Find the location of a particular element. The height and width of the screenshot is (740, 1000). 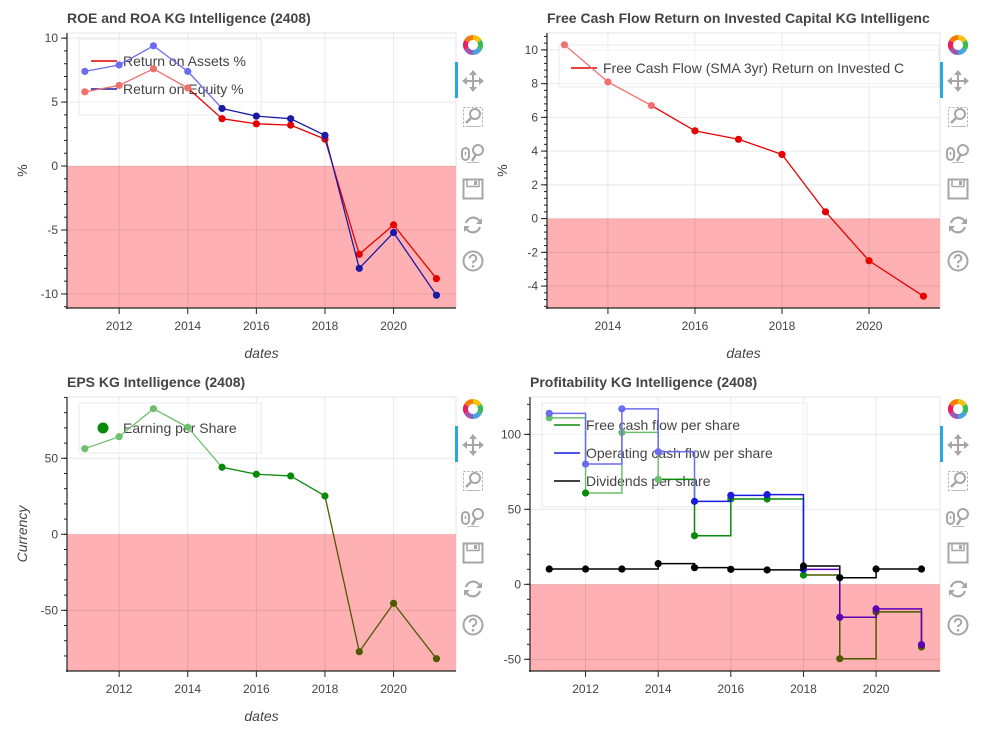

toolbar-separator is located at coordinates (958, 162).